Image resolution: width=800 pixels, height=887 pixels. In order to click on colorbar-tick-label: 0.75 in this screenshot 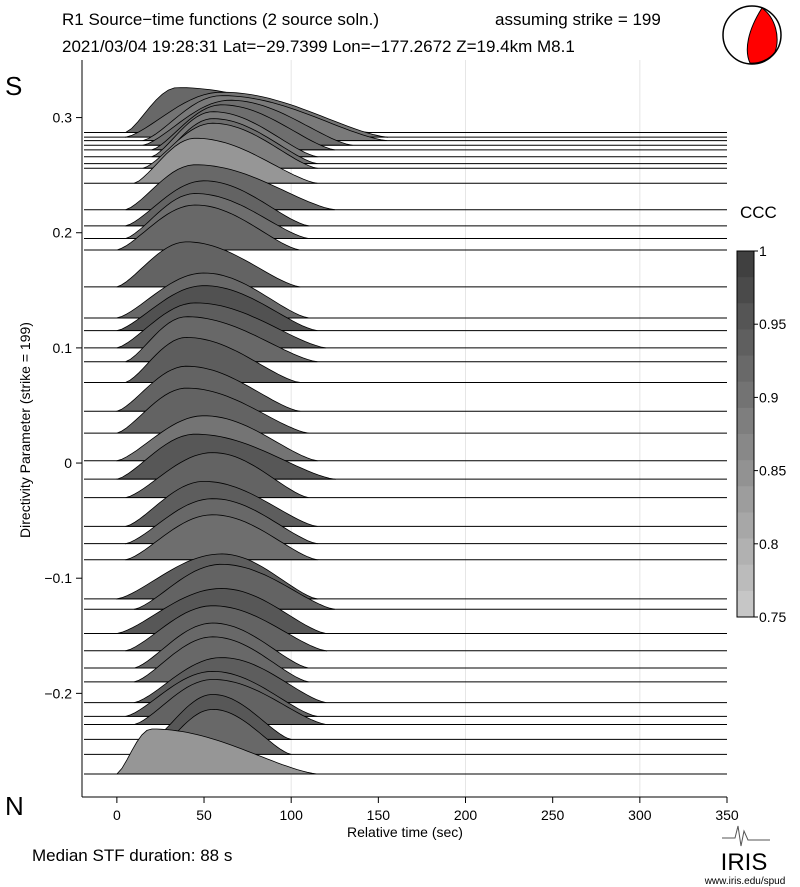, I will do `click(772, 617)`.